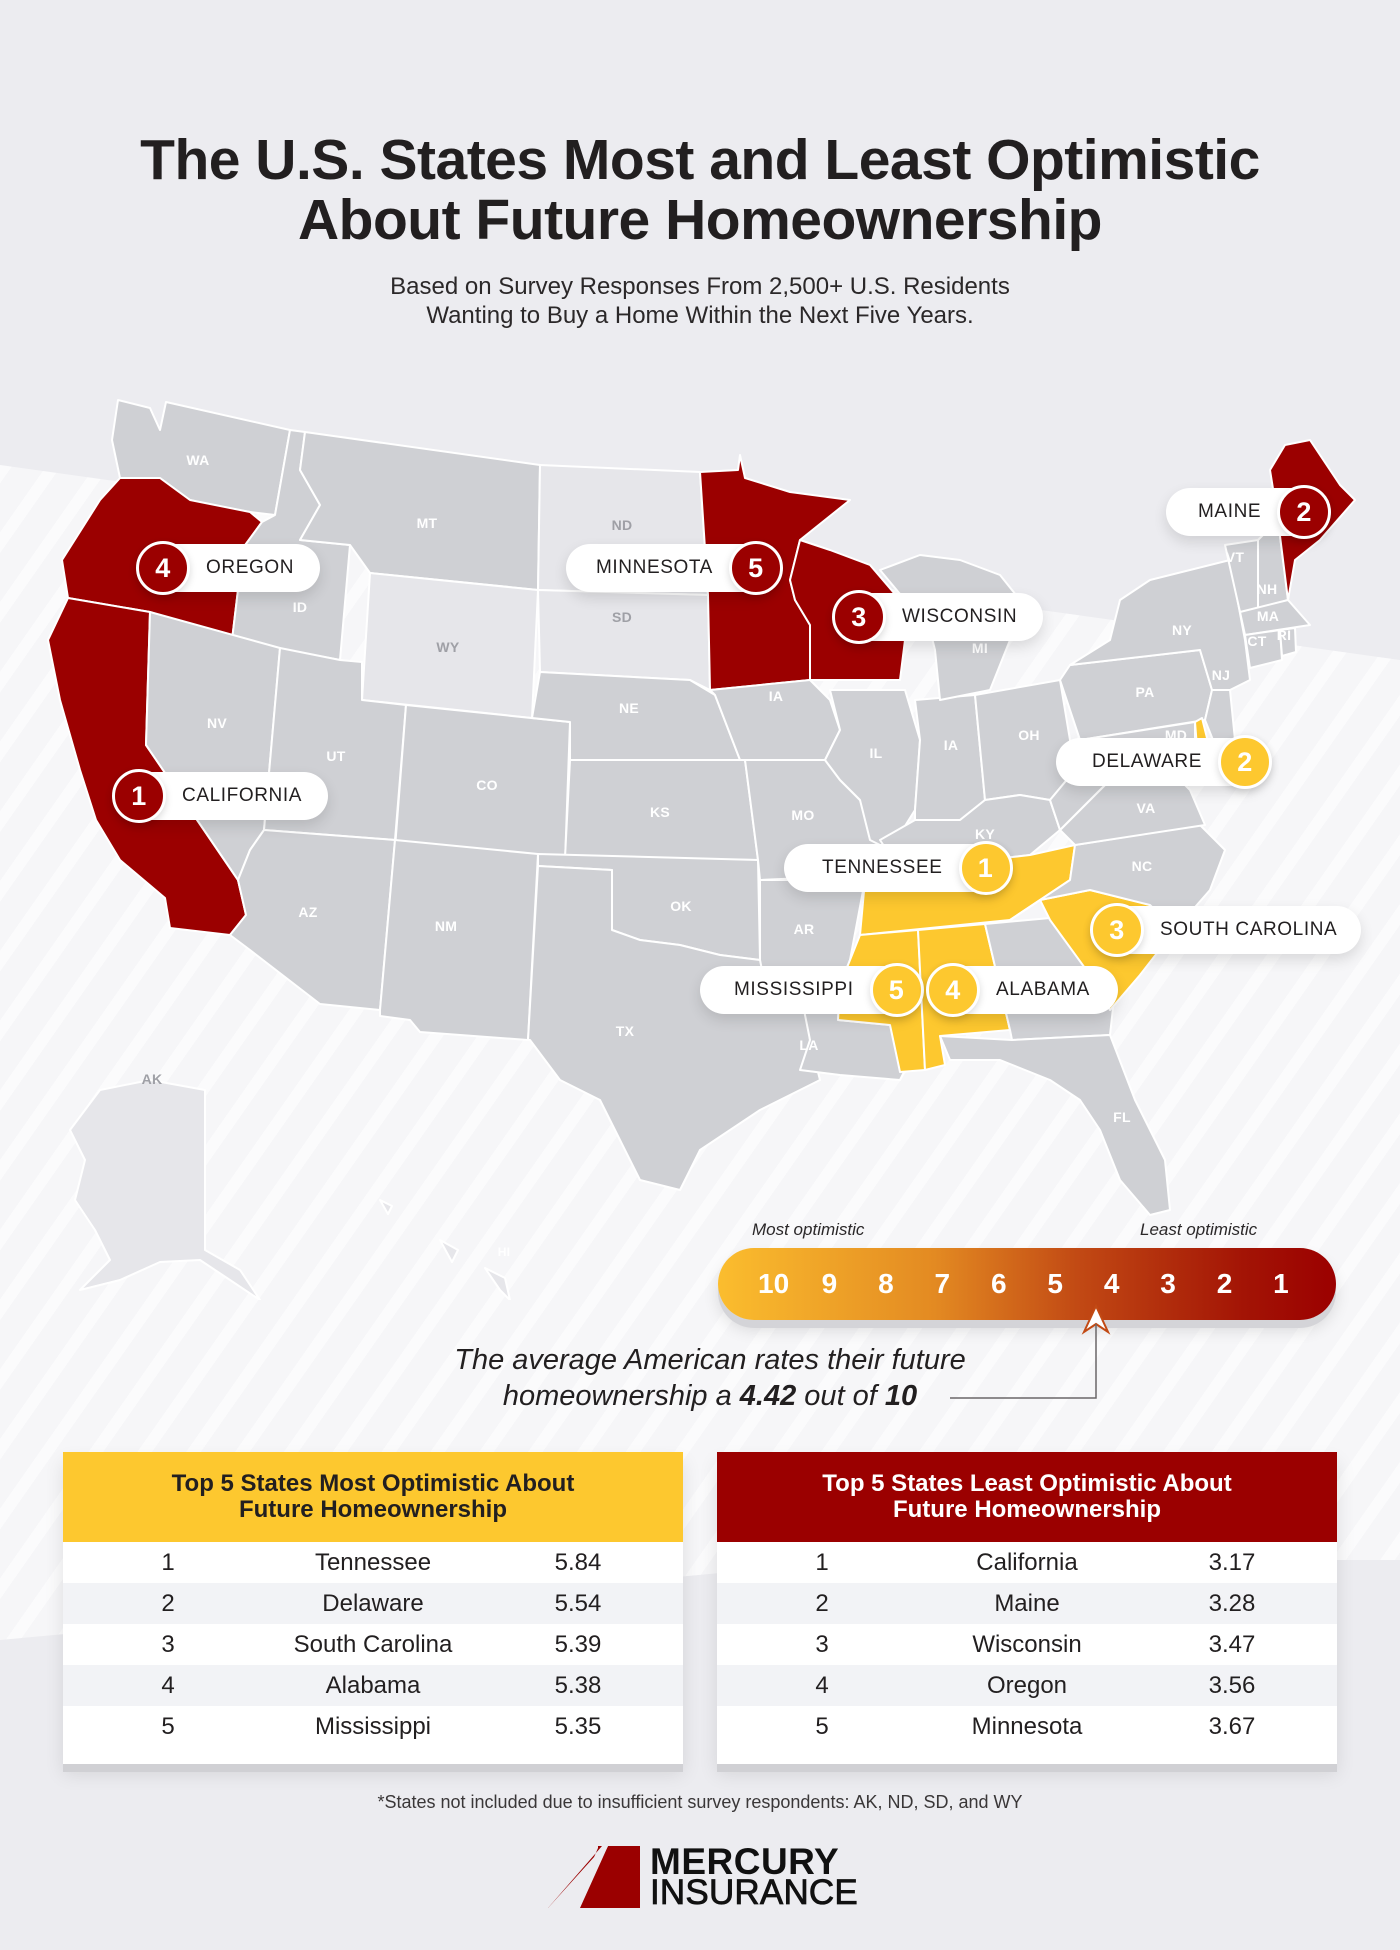  I want to click on score-cell: 3.28, so click(1232, 1603).